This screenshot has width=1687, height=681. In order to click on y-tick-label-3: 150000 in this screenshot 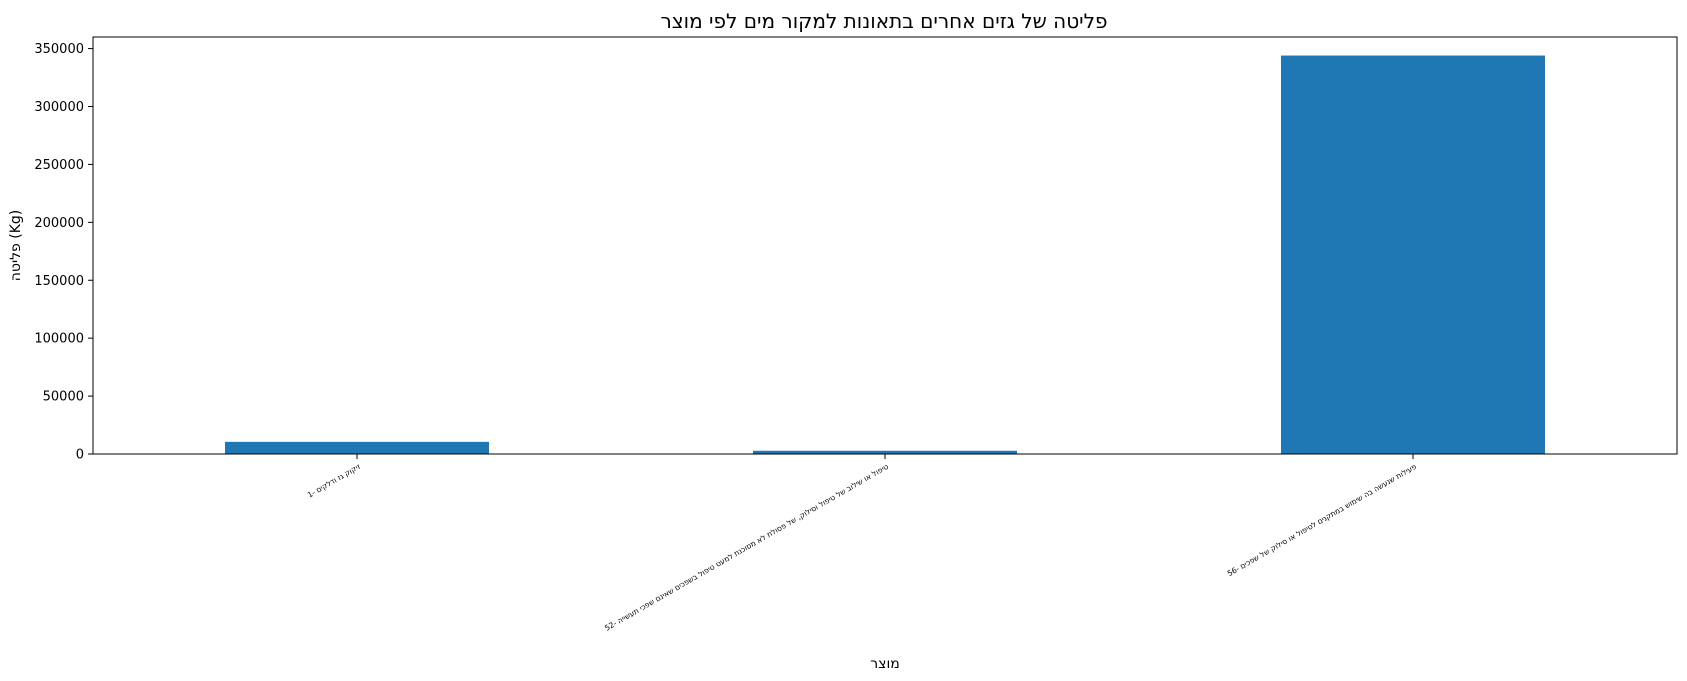, I will do `click(59, 281)`.